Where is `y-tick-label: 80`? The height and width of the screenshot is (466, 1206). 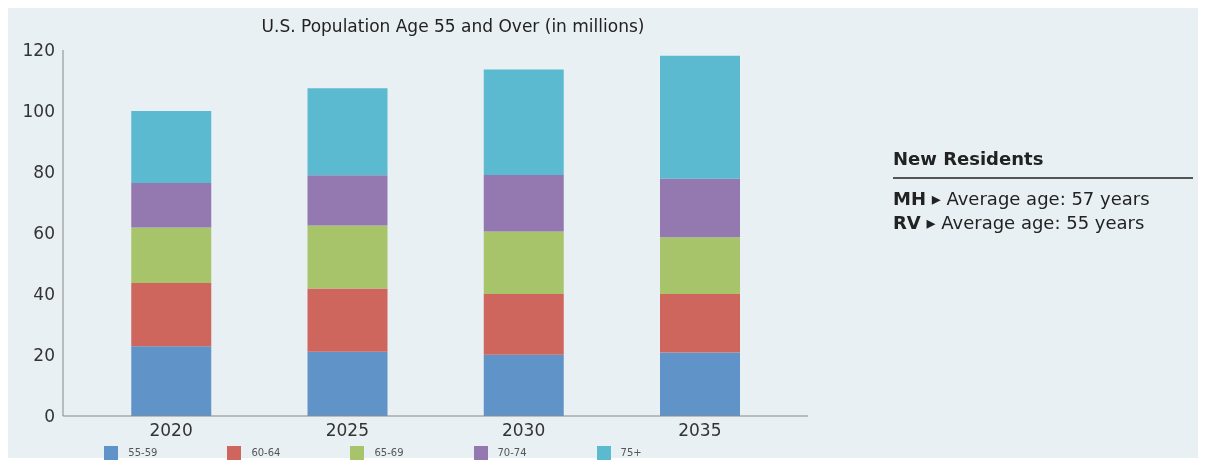
y-tick-label: 80 is located at coordinates (44, 172).